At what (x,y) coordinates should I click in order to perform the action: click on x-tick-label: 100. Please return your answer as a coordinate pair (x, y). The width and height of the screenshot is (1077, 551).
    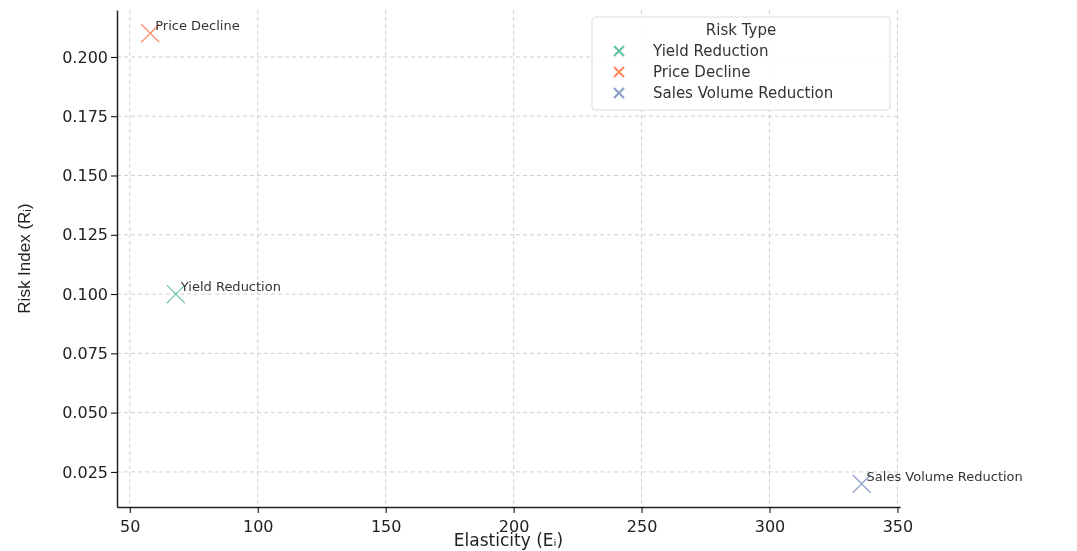
    Looking at the image, I should click on (258, 526).